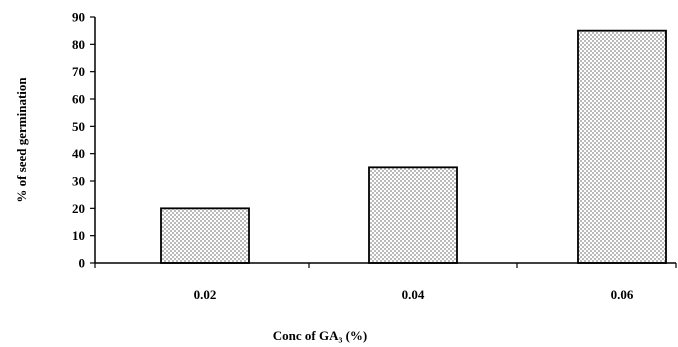 Image resolution: width=678 pixels, height=347 pixels. What do you see at coordinates (78, 235) in the screenshot?
I see `y-tick-label: 10` at bounding box center [78, 235].